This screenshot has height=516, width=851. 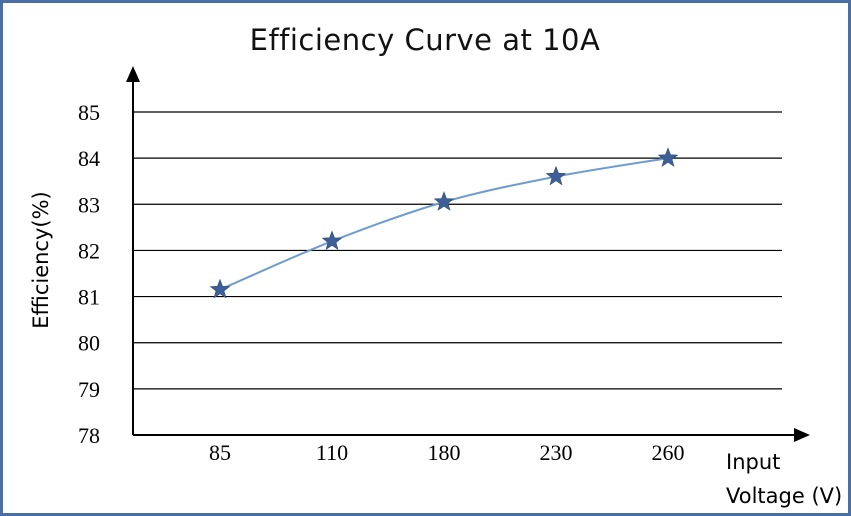 I want to click on y-tick-labels: 78 79 80 81 82 83 84 85, so click(x=89, y=274).